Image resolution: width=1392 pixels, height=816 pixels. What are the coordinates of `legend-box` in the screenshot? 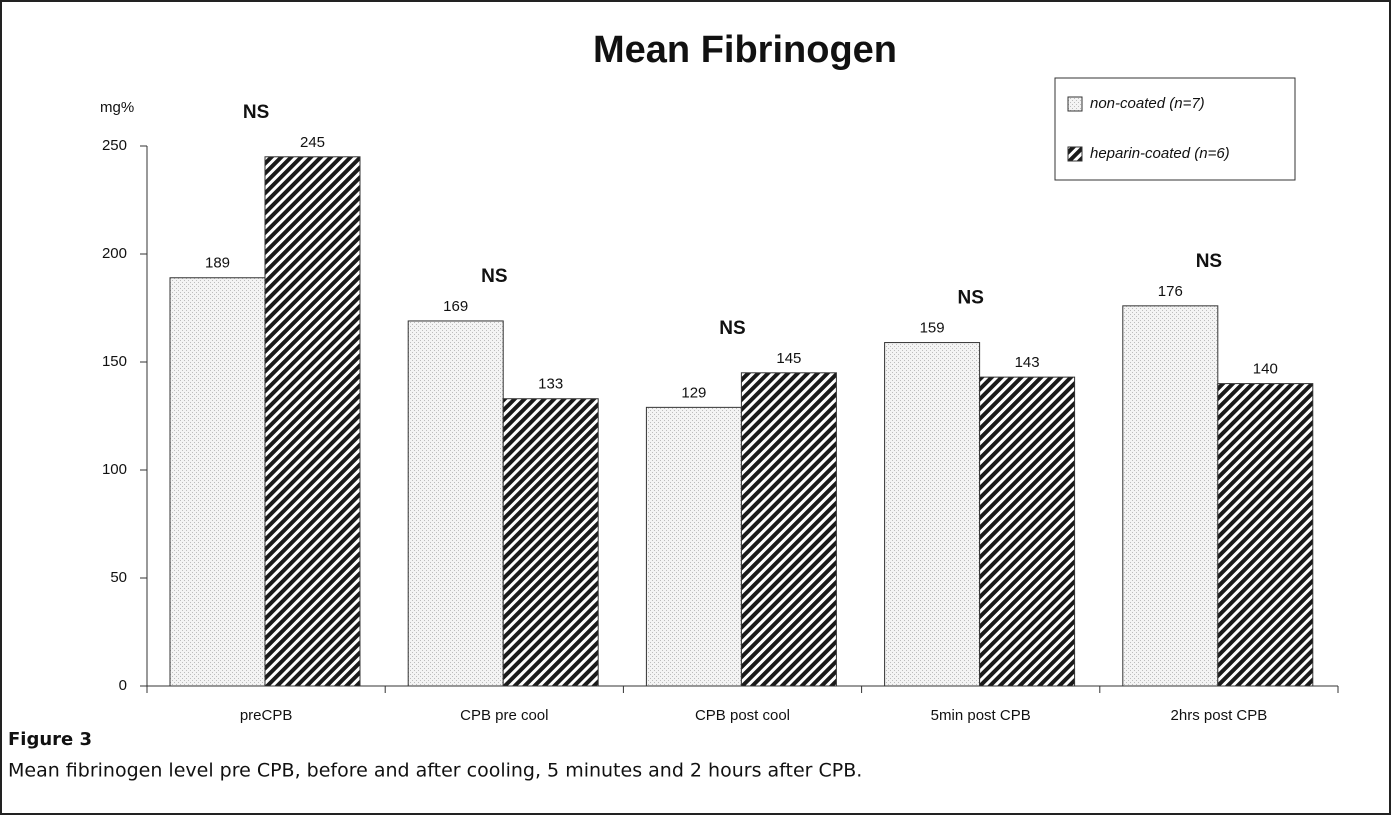 It's located at (1175, 129).